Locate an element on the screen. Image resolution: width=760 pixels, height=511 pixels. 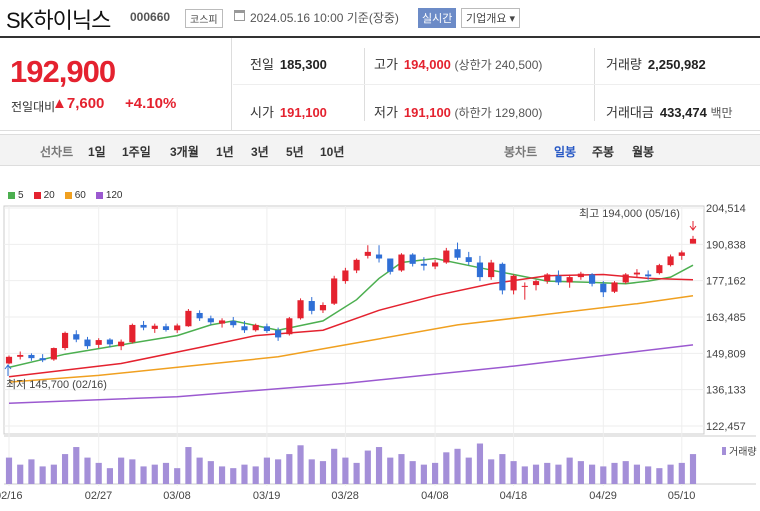
tab-daily: 일봉 is located at coordinates (565, 152).